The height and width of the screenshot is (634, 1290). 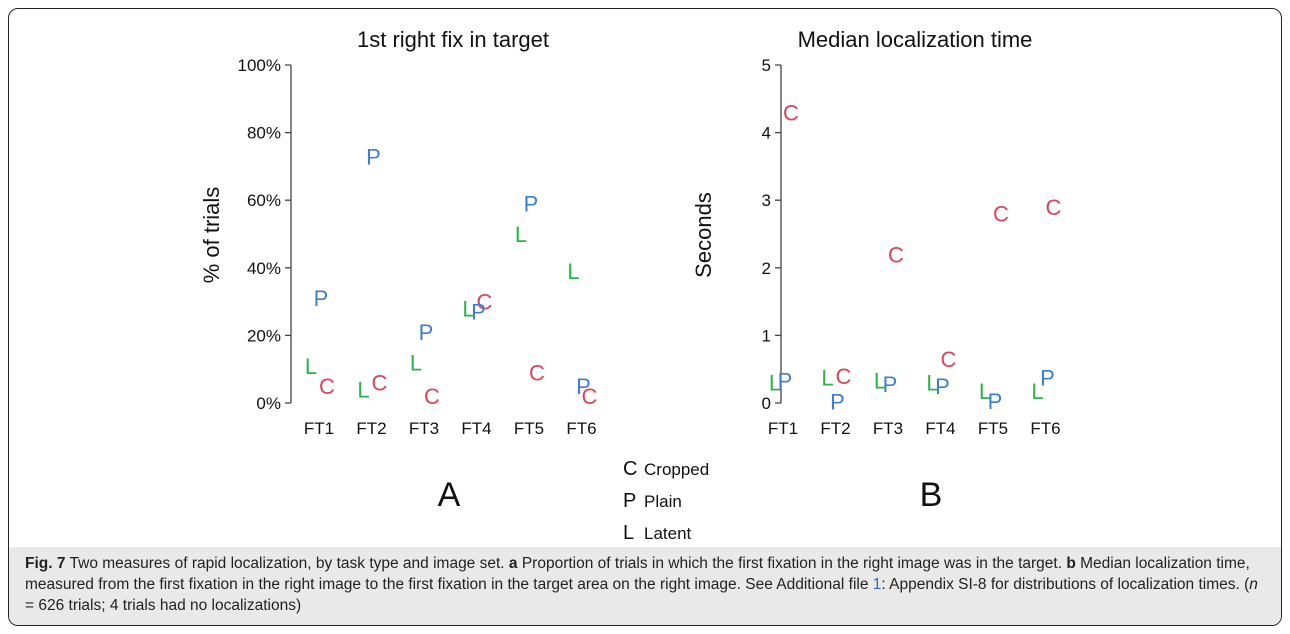 What do you see at coordinates (264, 133) in the screenshot?
I see `panel-a-ytick-label: 80%` at bounding box center [264, 133].